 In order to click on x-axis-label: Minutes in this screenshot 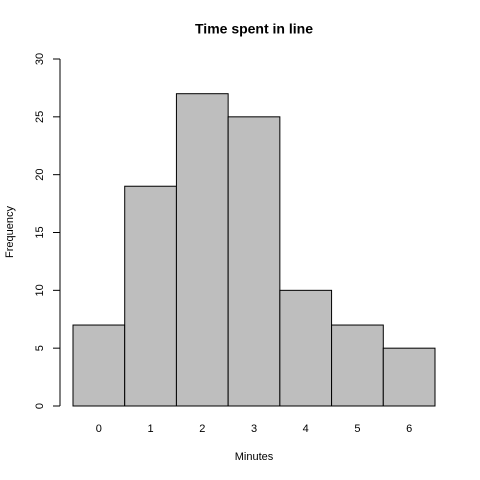, I will do `click(254, 457)`.